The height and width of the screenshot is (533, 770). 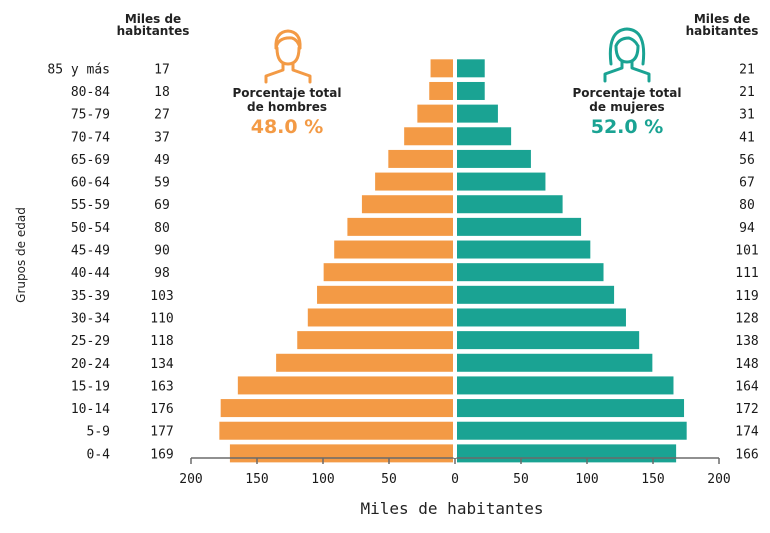 I want to click on woman-icon, so click(x=627, y=55).